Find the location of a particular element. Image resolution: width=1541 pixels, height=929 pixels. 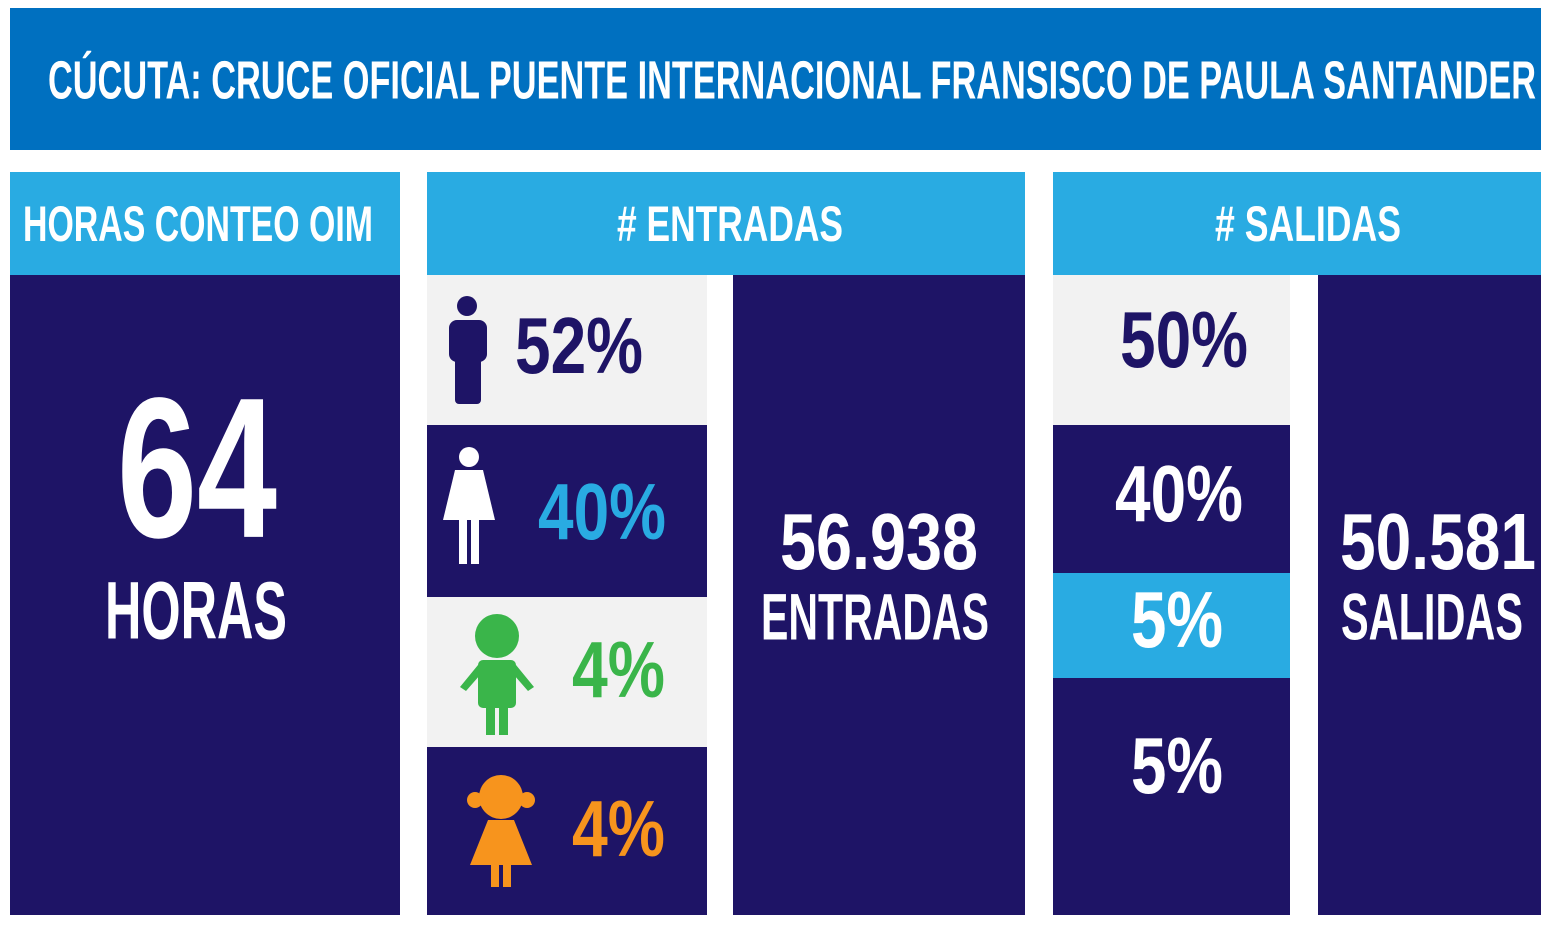

entries-male: 52% is located at coordinates (579, 345).